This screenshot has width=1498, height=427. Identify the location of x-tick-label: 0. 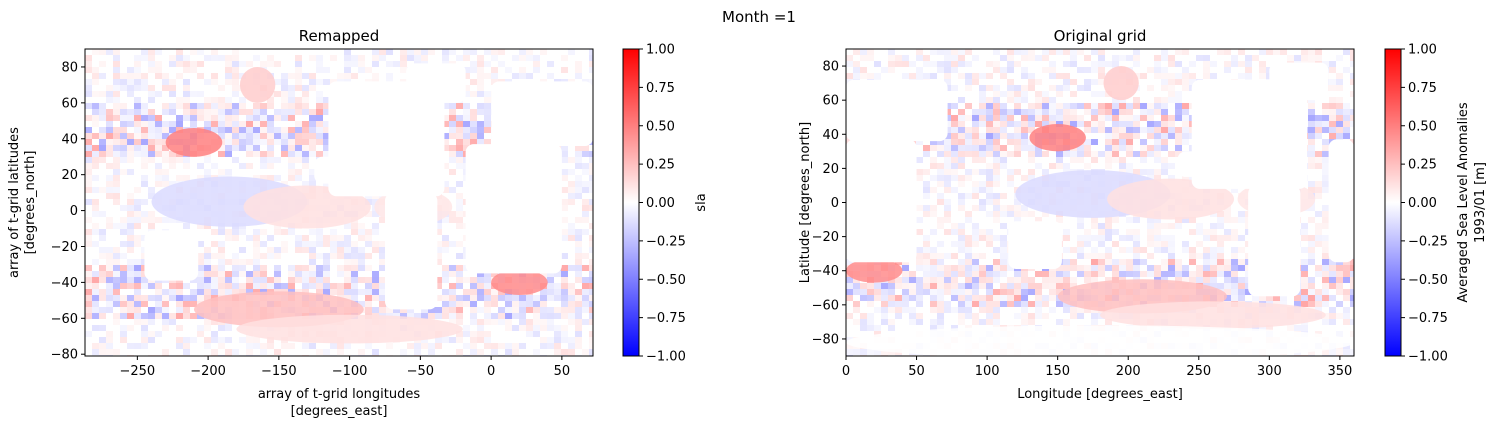
(491, 371).